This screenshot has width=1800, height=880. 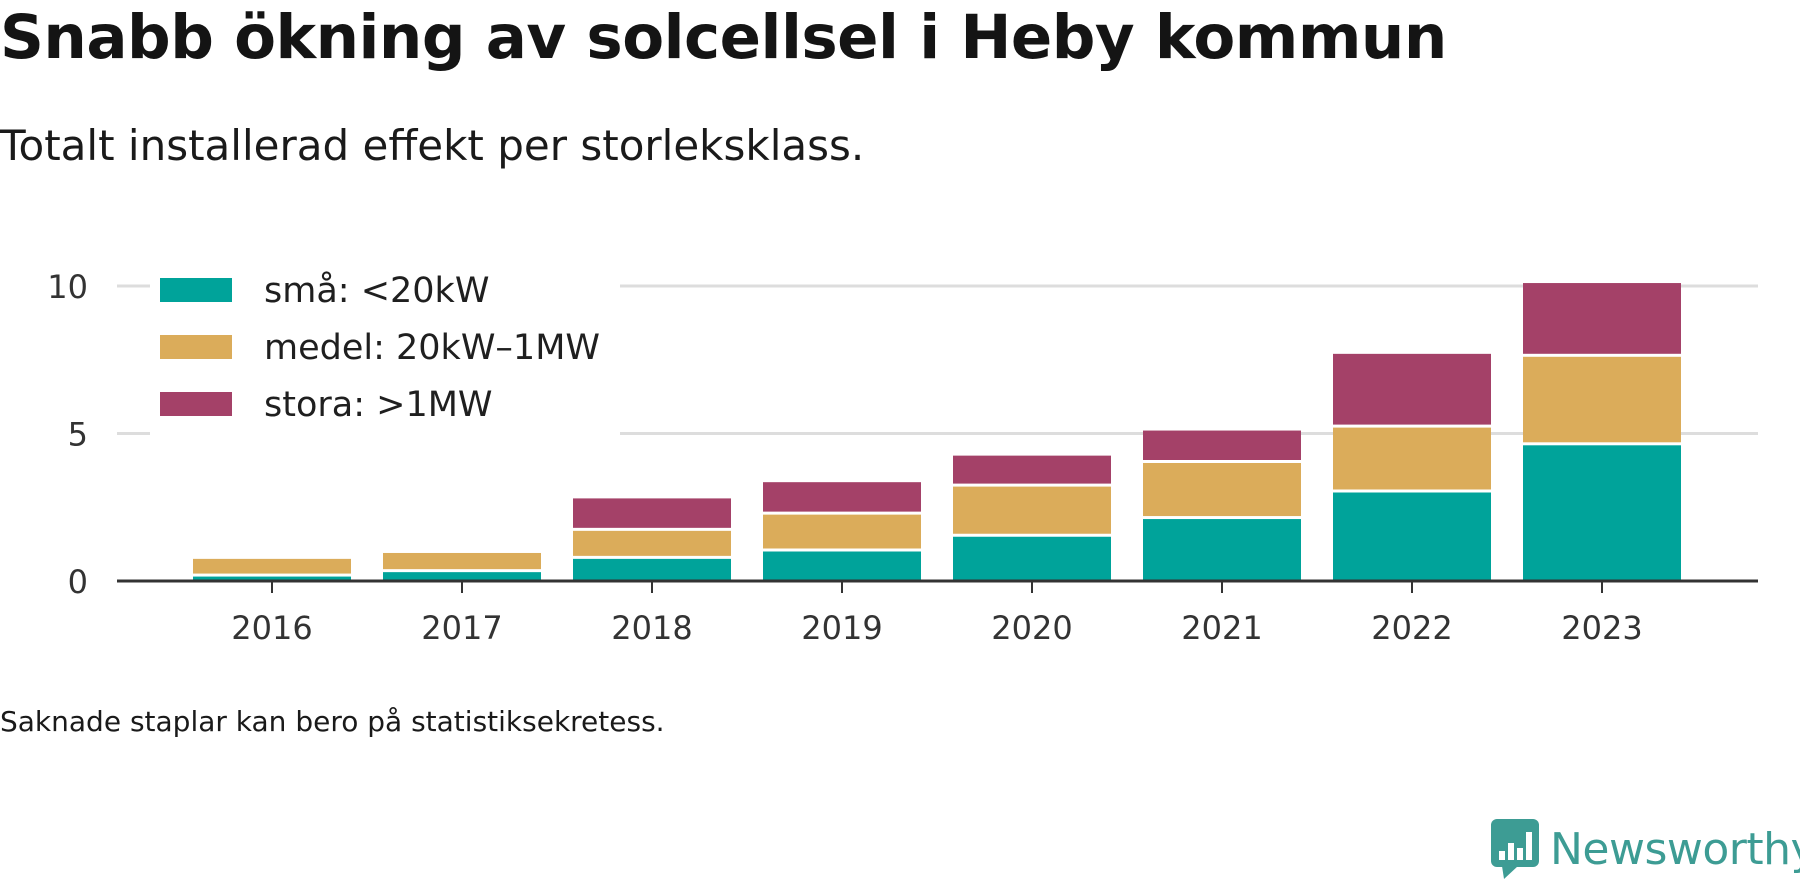 I want to click on bar-segment: medel: 20kW–1MW 2023: 3, so click(x=1602, y=399).